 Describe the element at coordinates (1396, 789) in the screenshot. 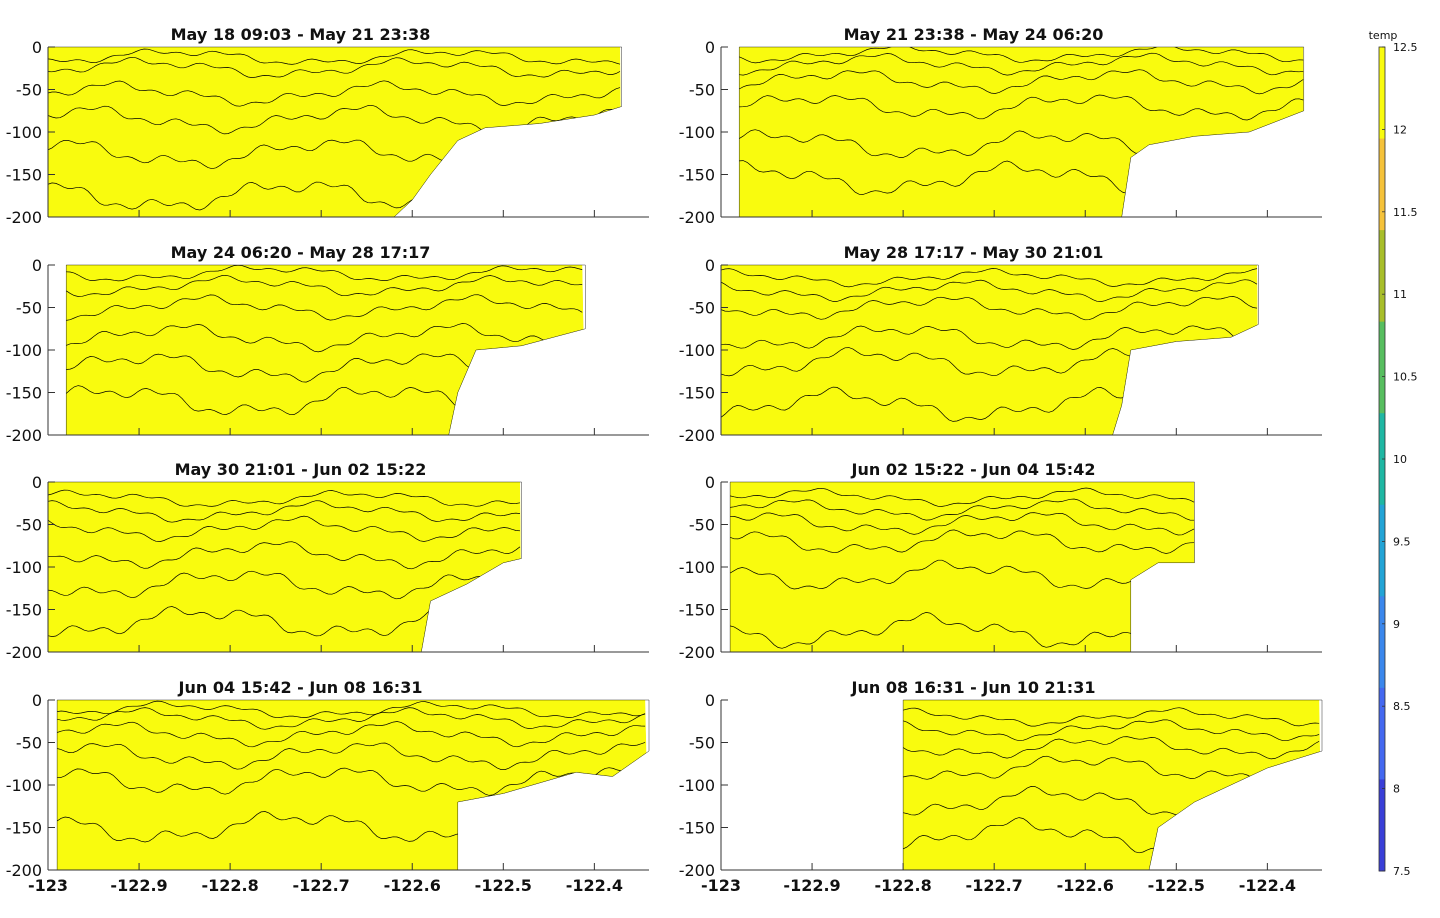

I see `colorbar-tick-label: 8` at that location.